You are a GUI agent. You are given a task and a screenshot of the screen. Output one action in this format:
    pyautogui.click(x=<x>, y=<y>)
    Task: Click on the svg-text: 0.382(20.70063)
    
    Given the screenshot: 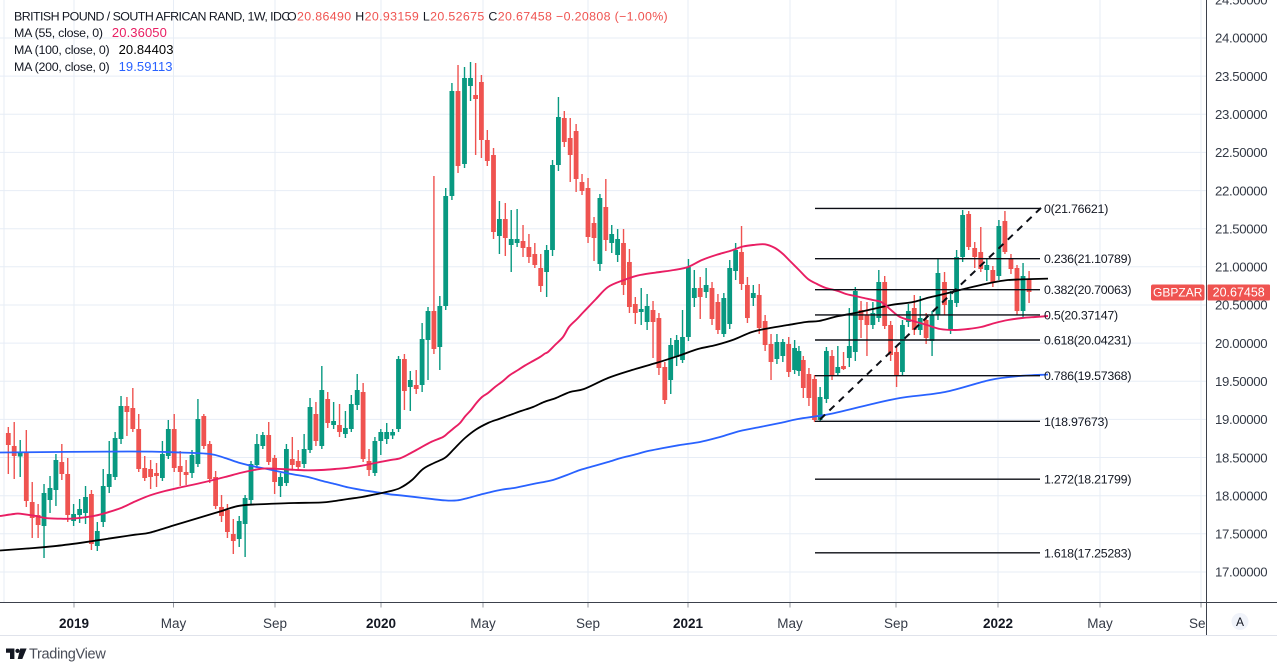 What is the action you would take?
    pyautogui.click(x=1087, y=290)
    